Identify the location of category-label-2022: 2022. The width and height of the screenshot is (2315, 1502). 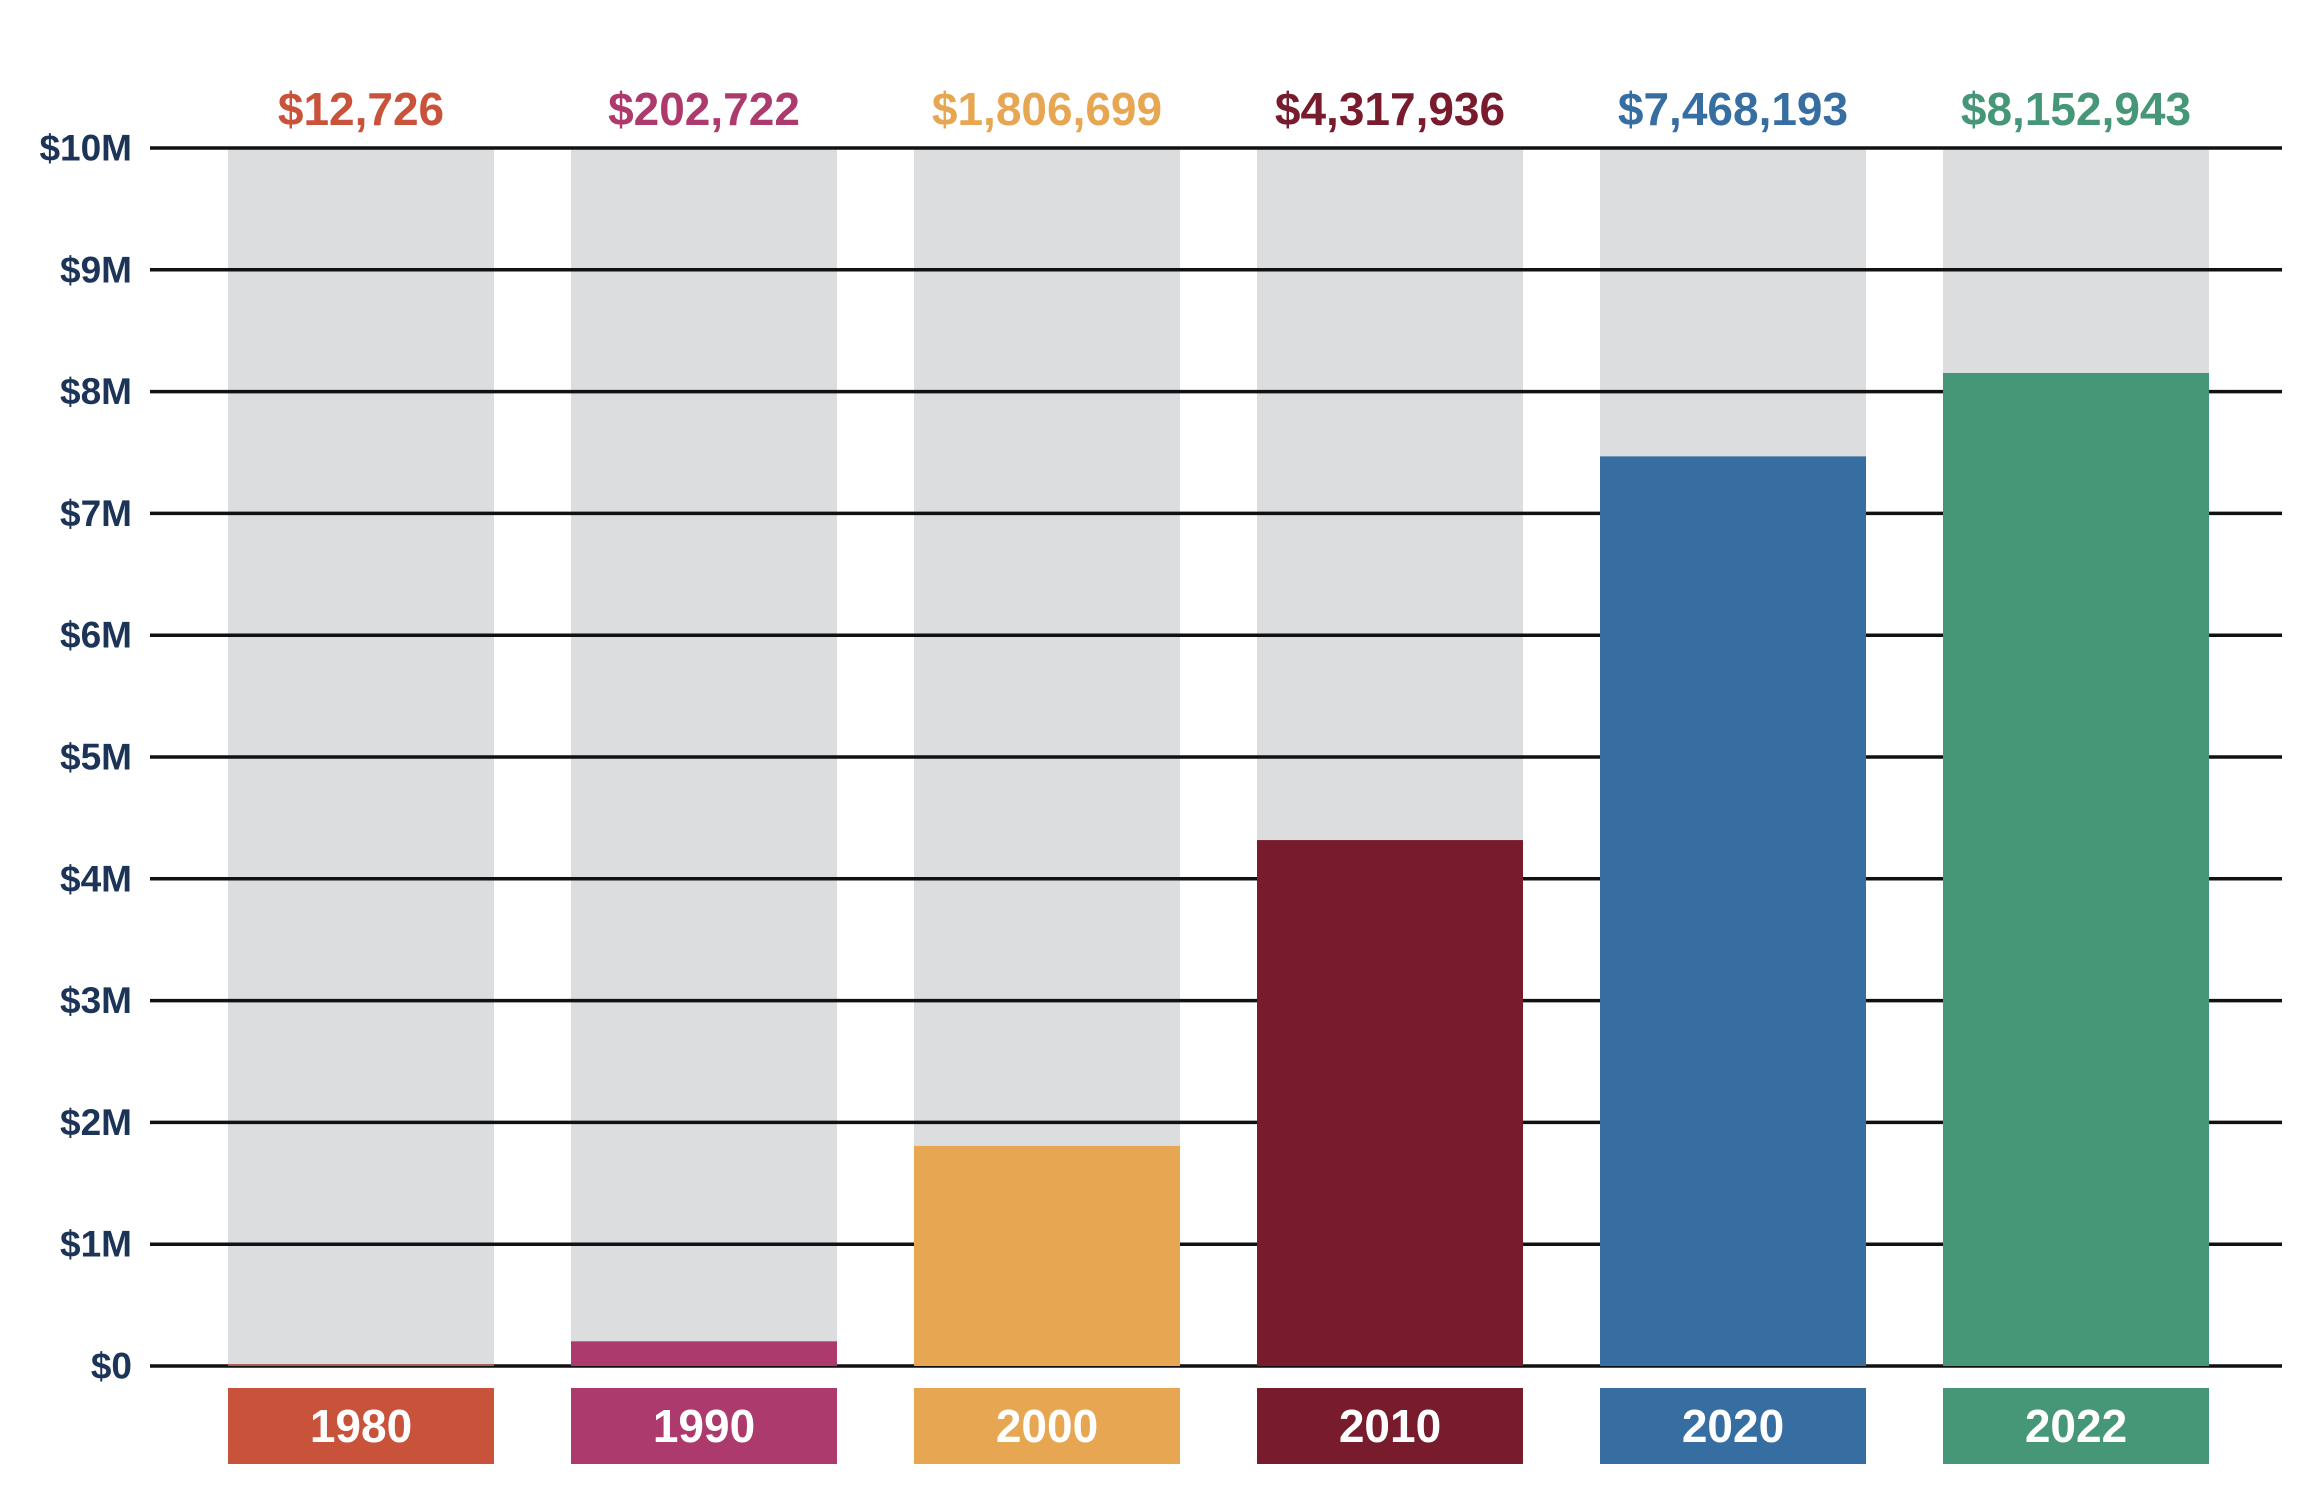
(2076, 1426).